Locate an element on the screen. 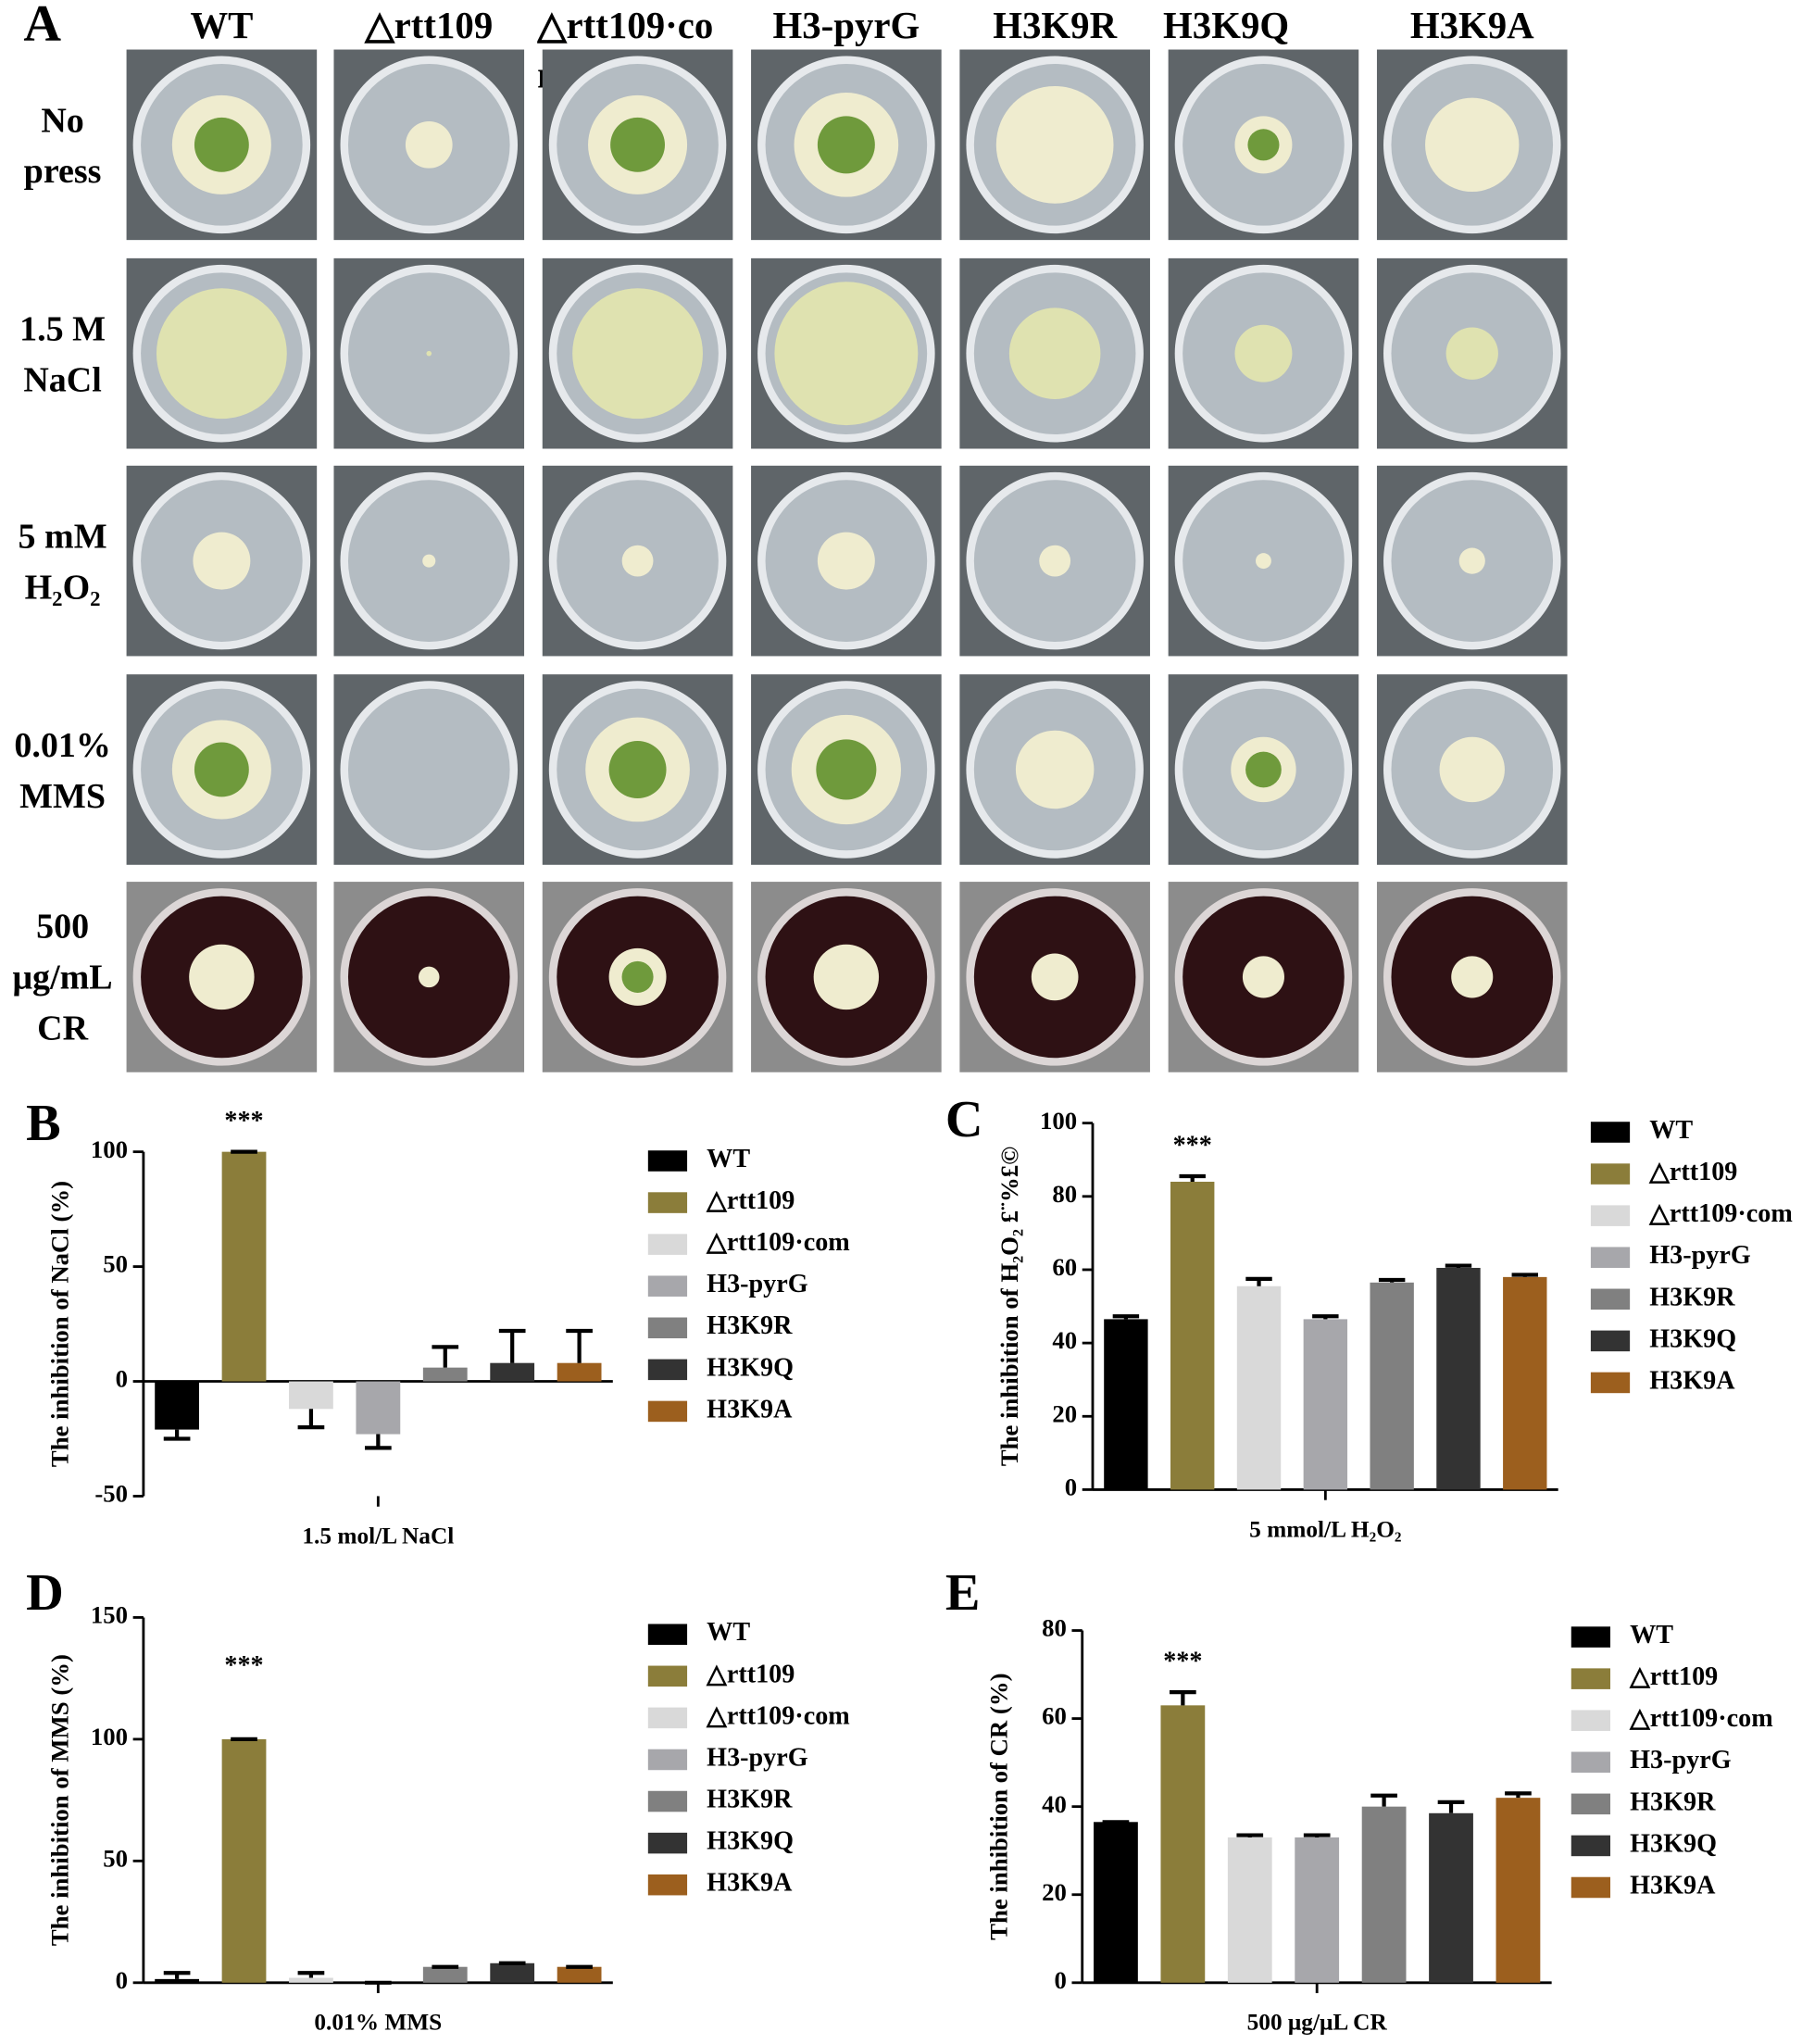  row-label: No press is located at coordinates (62, 145).